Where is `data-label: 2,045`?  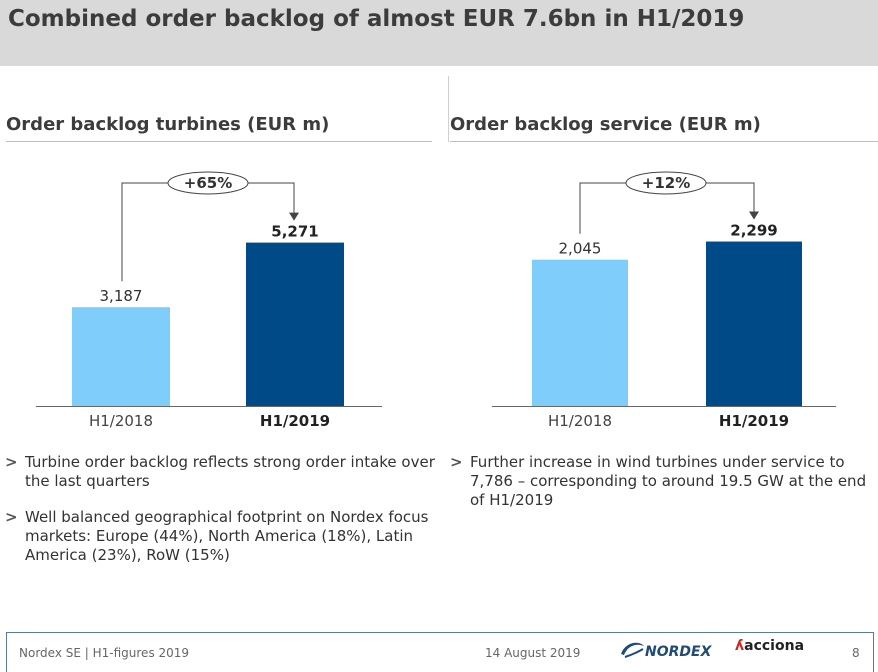
data-label: 2,045 is located at coordinates (580, 249).